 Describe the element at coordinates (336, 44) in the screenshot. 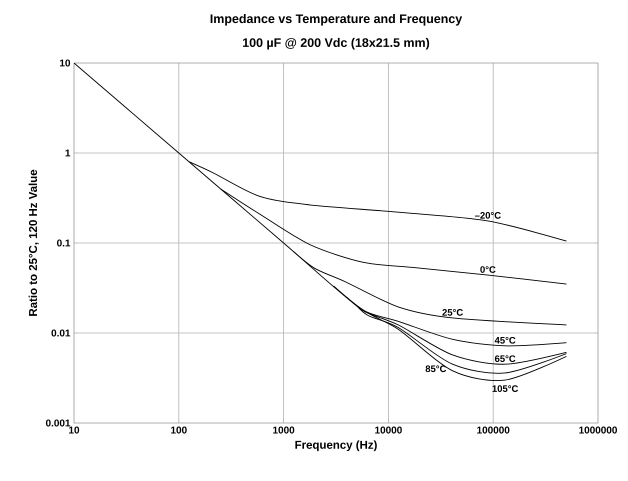

I see `chart-subtitle: 100 µF @ 200 Vdc (18x21.5 mm)` at that location.